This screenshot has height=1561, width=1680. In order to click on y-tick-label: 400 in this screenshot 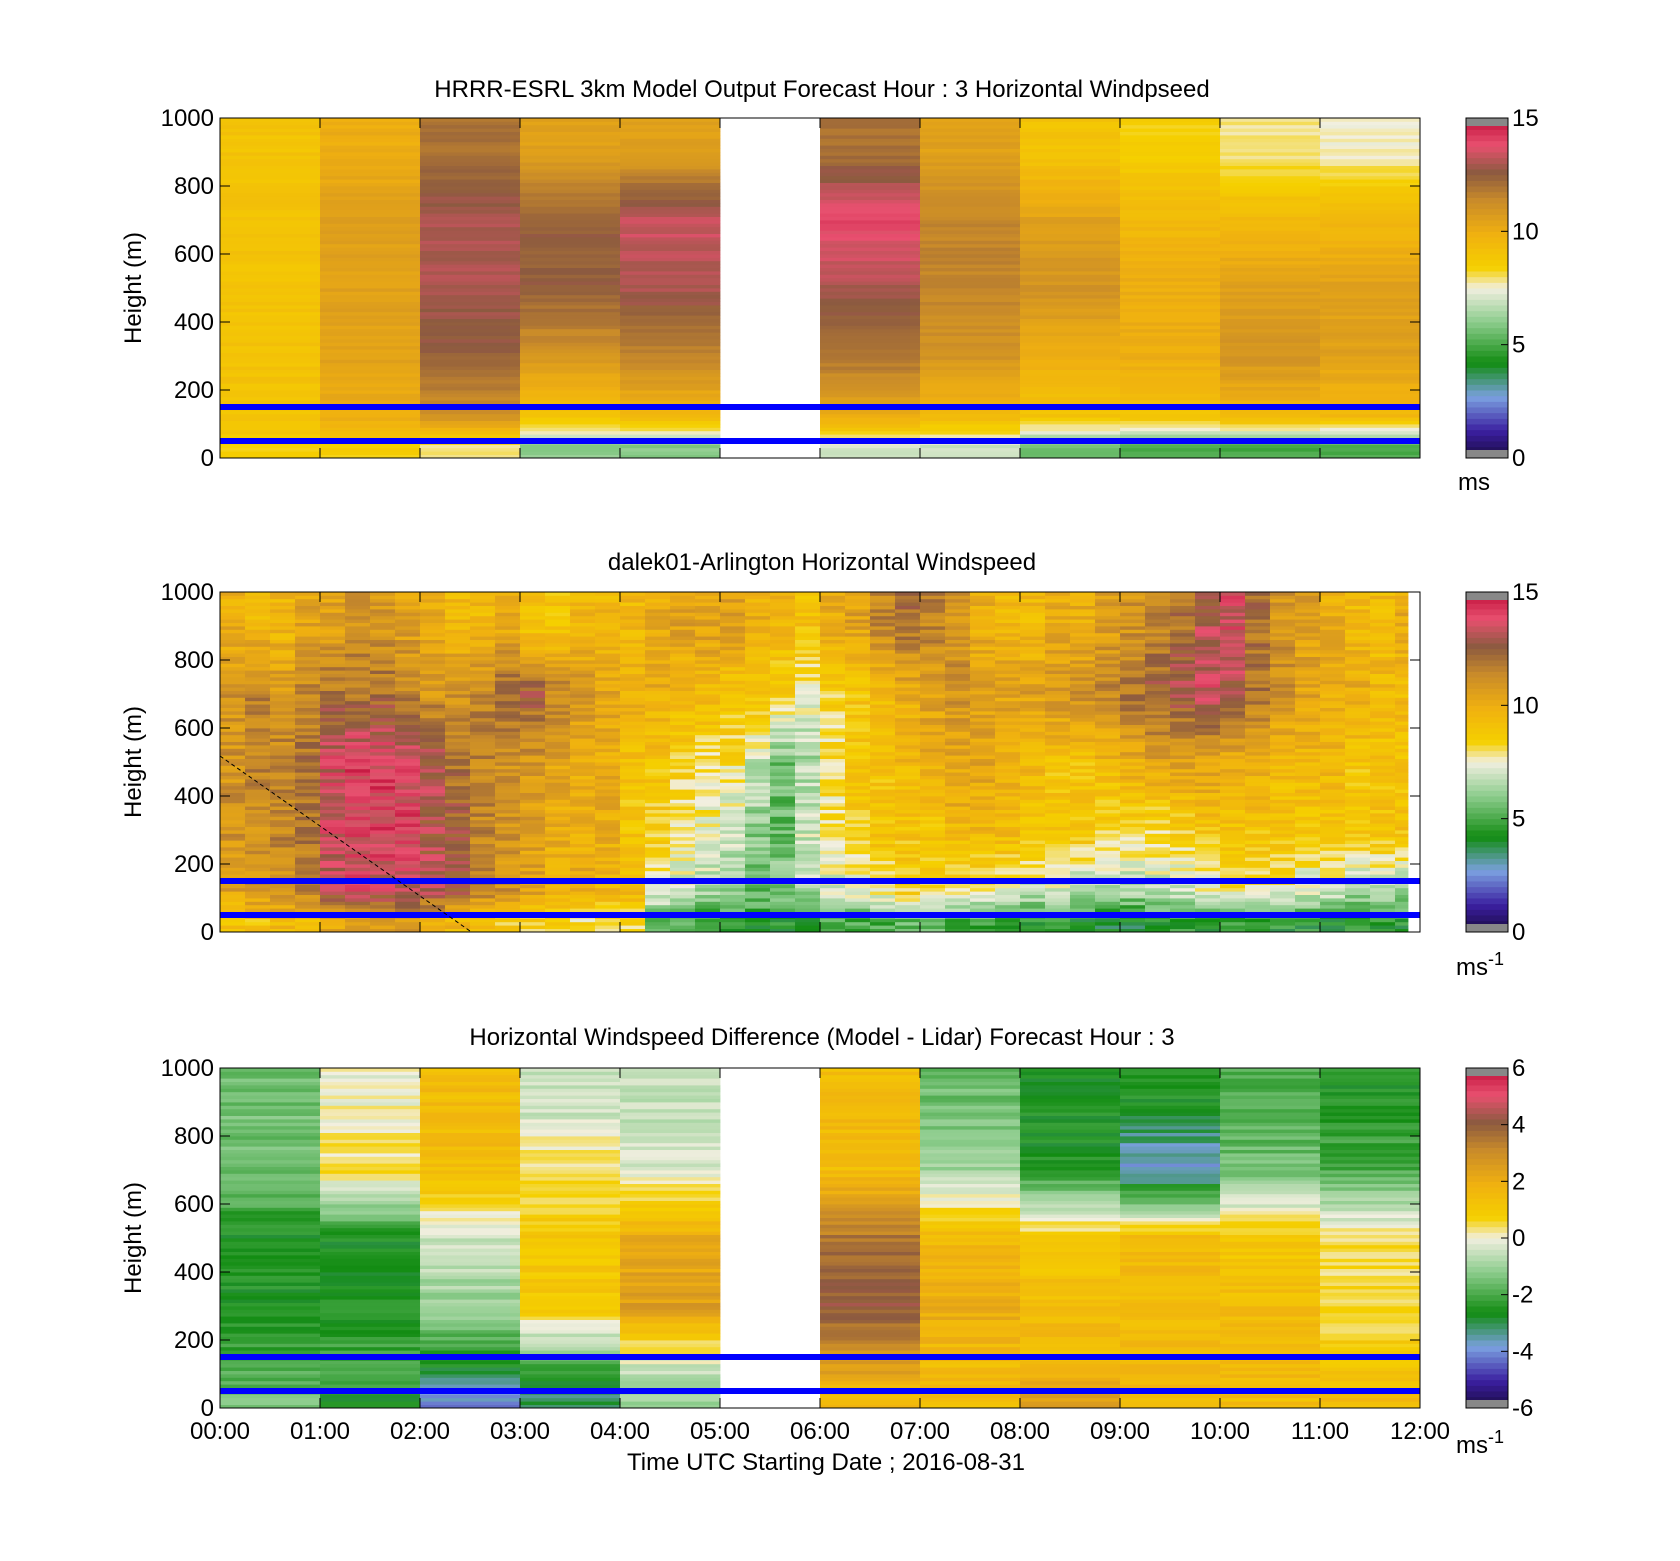, I will do `click(194, 322)`.